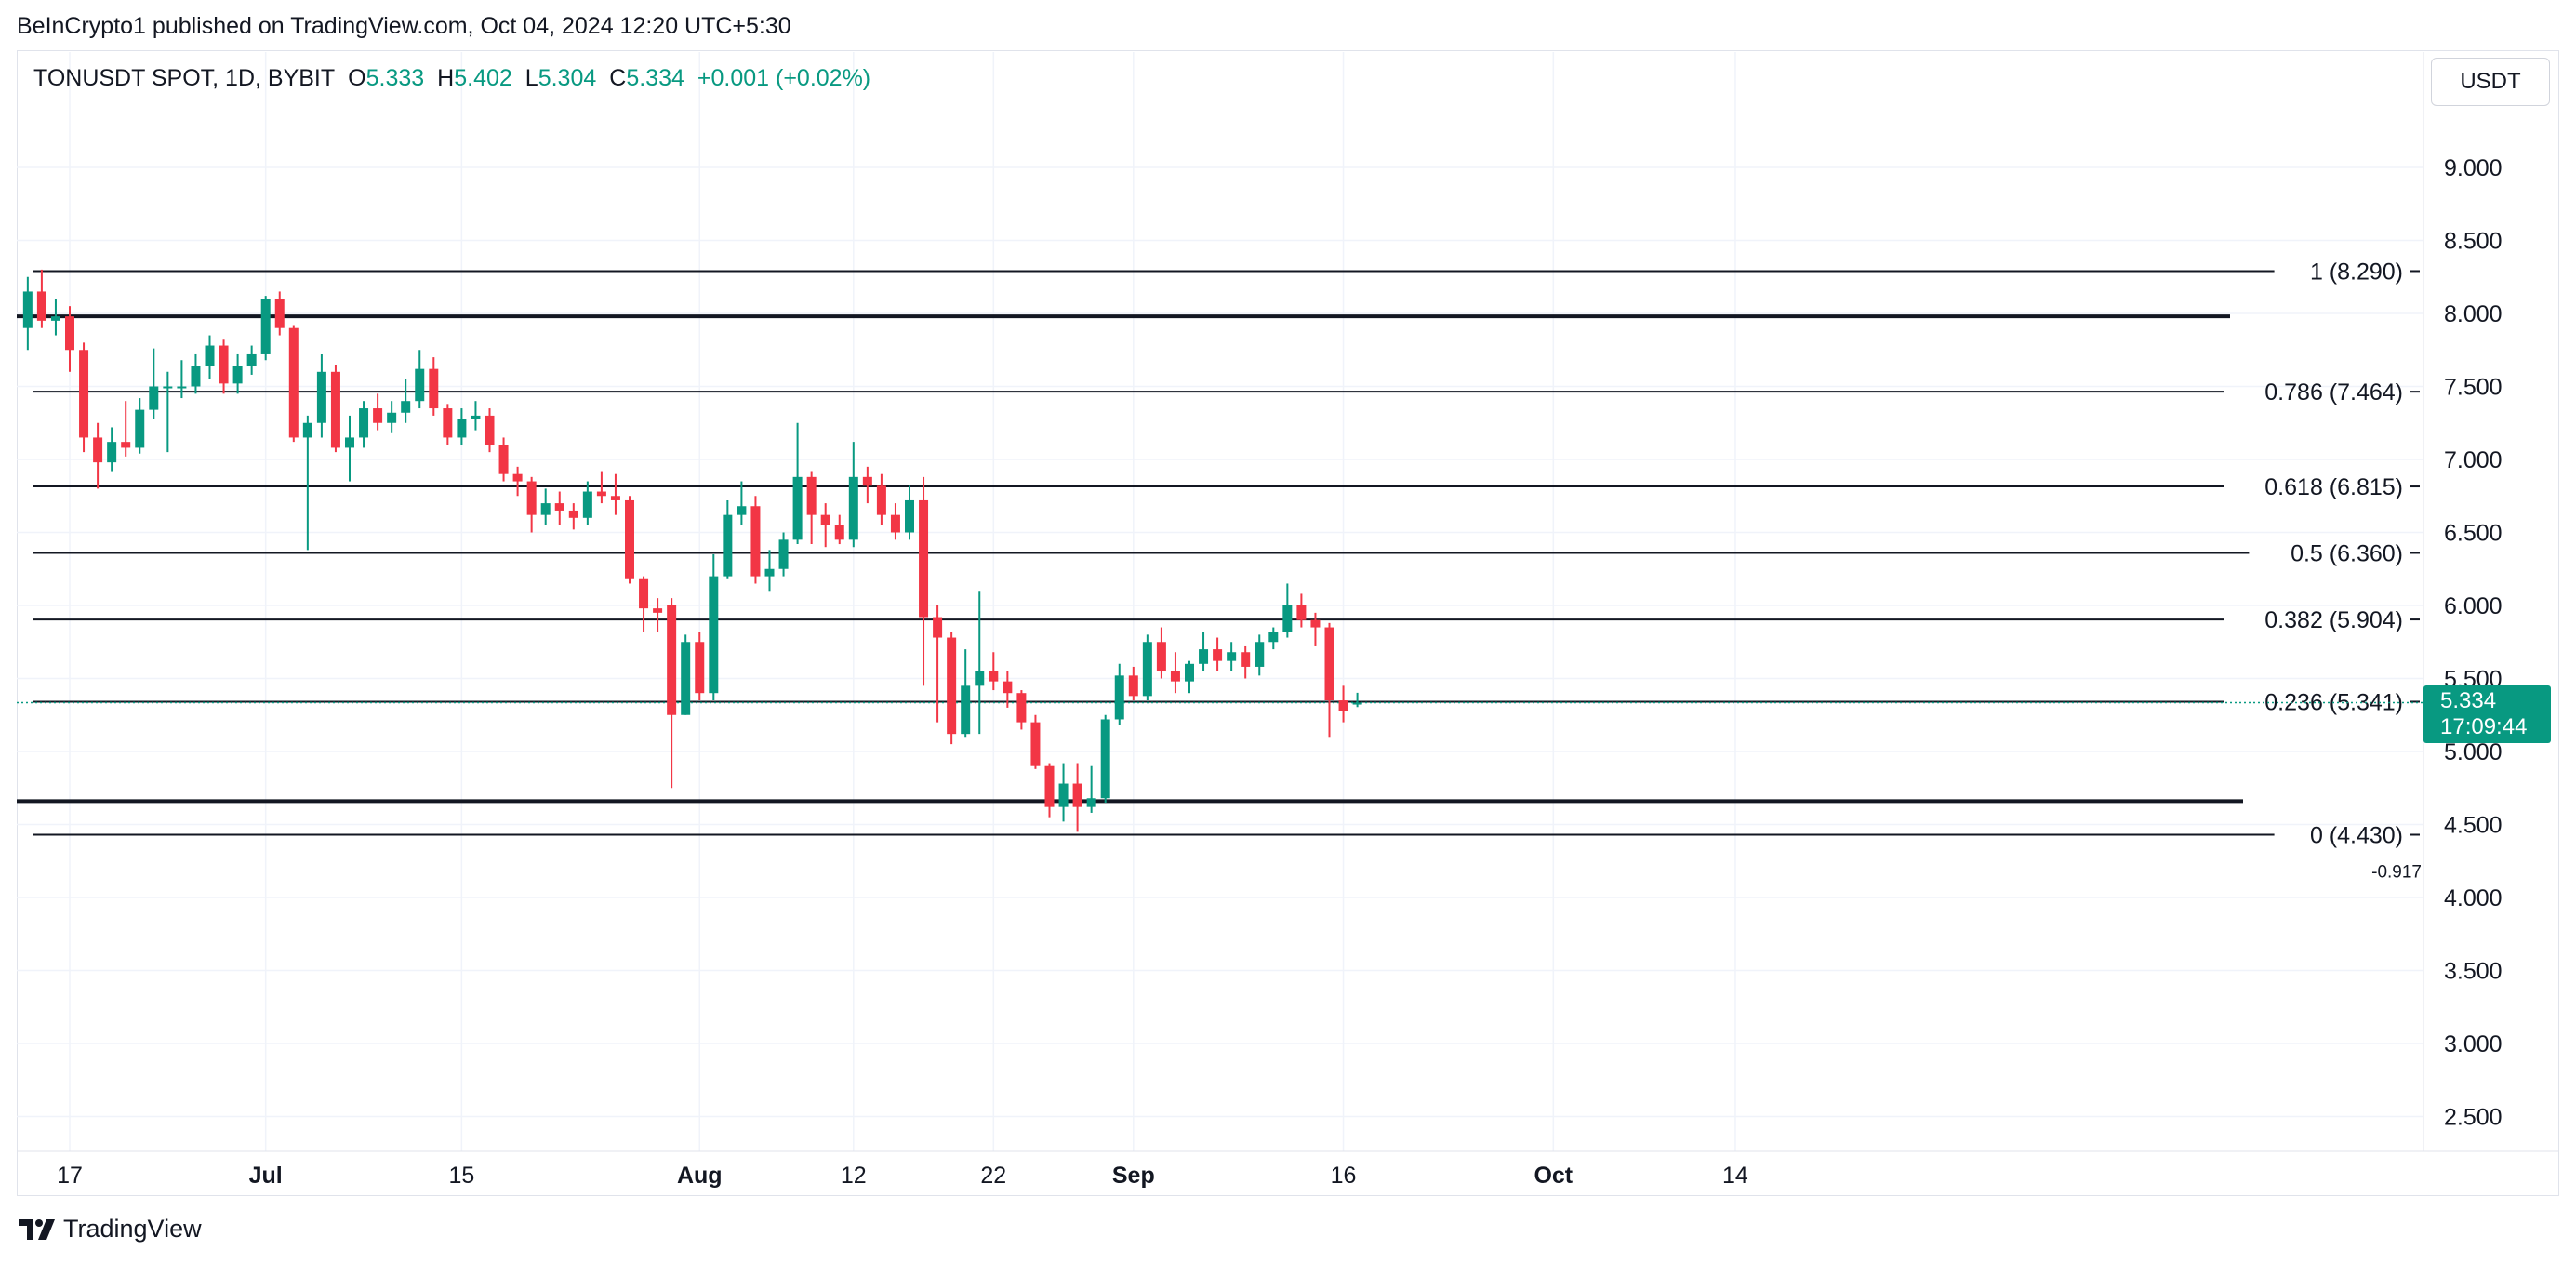  I want to click on currency-button: USDT, so click(2490, 82).